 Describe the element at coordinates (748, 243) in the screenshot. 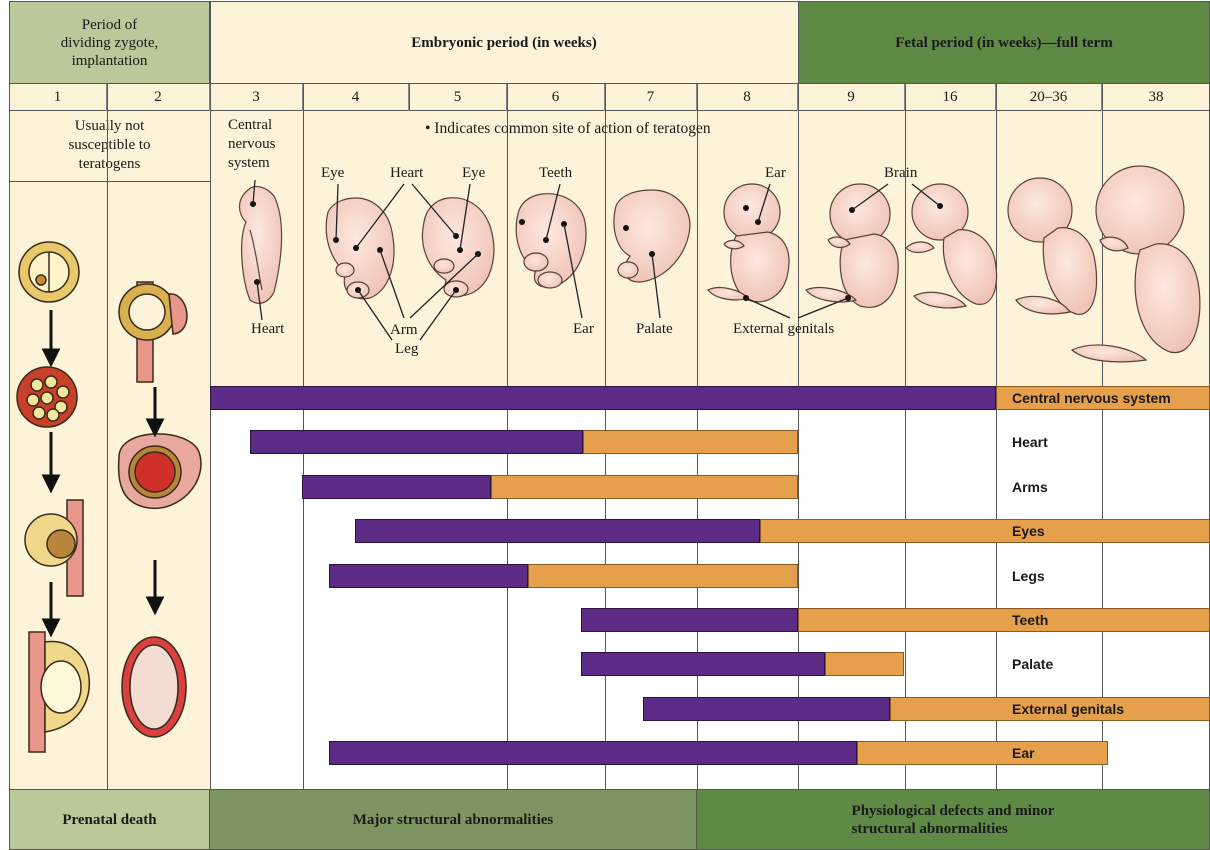

I see `embryo-week8-figure` at that location.